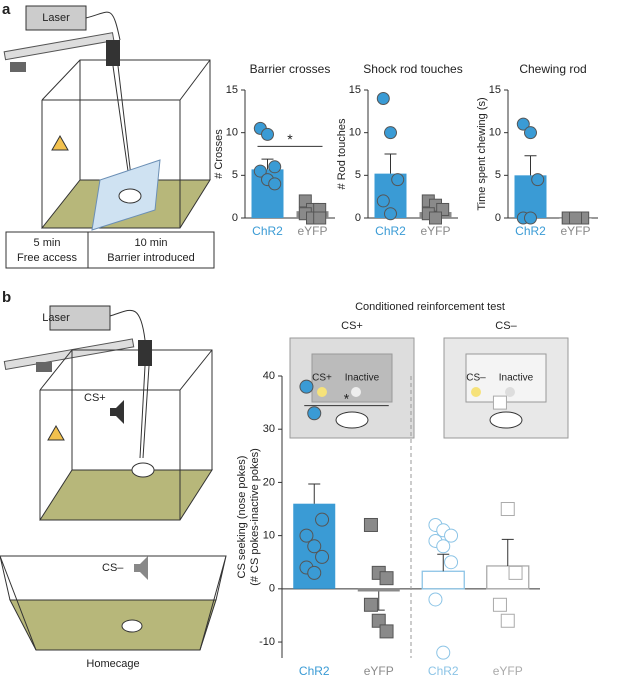 This screenshot has width=622, height=680. Describe the element at coordinates (6, 9) in the screenshot. I see `panel-label: a` at that location.